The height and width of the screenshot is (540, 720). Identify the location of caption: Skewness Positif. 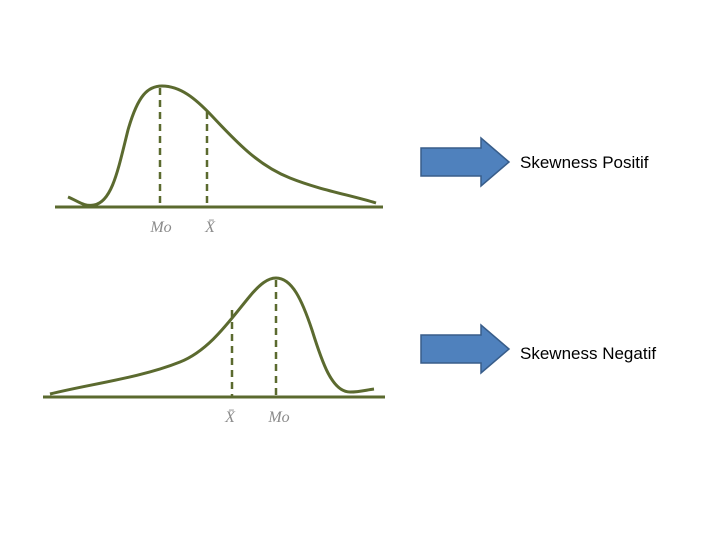
(584, 162).